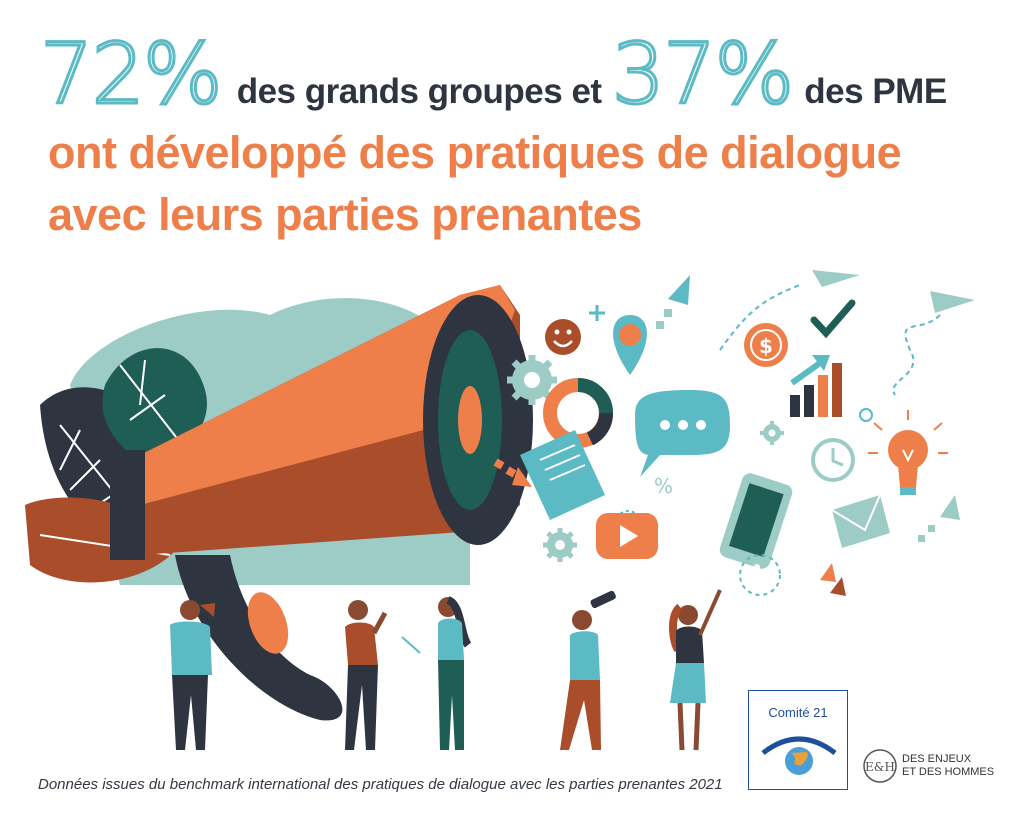 This screenshot has height=820, width=1020. Describe the element at coordinates (916, 355) in the screenshot. I see `dashed-curve` at that location.